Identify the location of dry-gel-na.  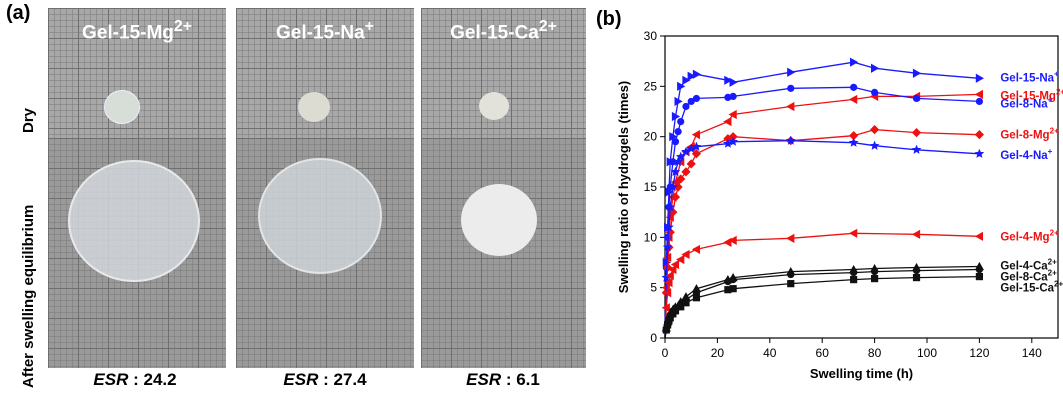
(314, 107).